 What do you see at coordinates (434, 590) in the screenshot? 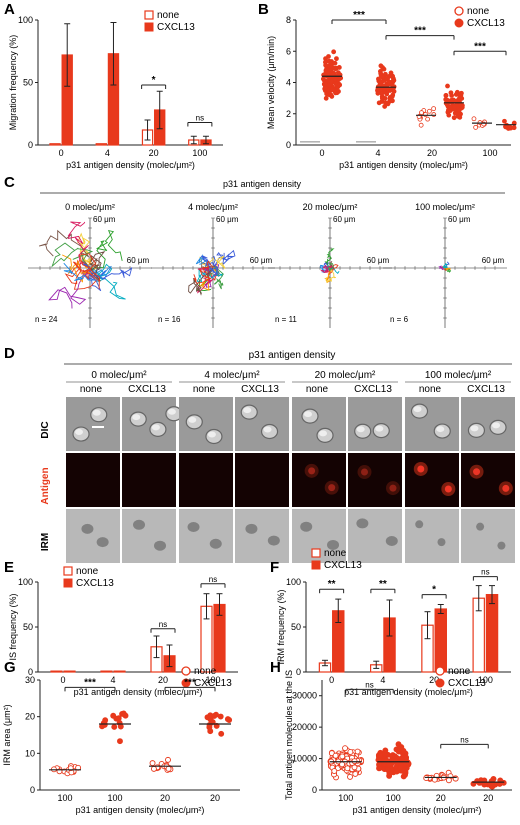
I see `significance-label: *` at bounding box center [434, 590].